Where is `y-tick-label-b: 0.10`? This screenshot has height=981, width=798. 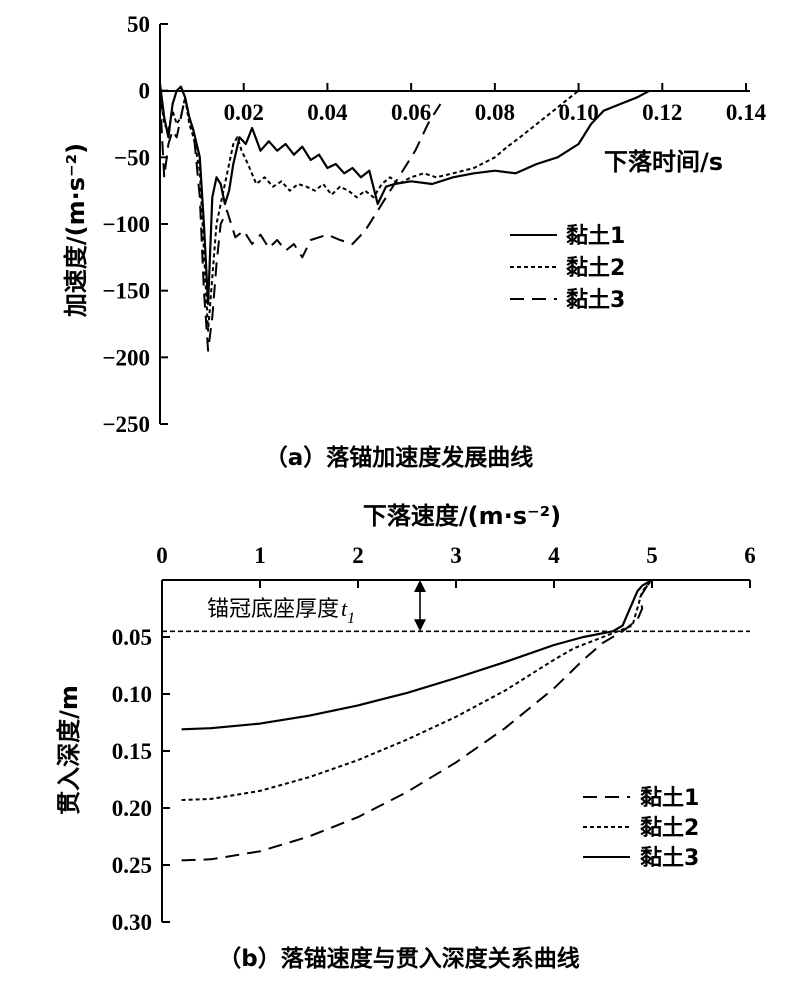 y-tick-label-b: 0.10 is located at coordinates (132, 694).